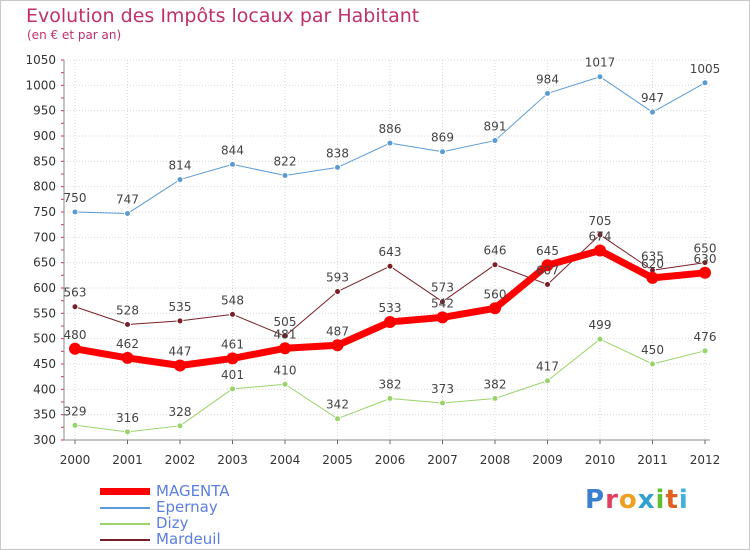 This screenshot has width=750, height=550. I want to click on chart-subtitle: (en € et par an), so click(74, 35).